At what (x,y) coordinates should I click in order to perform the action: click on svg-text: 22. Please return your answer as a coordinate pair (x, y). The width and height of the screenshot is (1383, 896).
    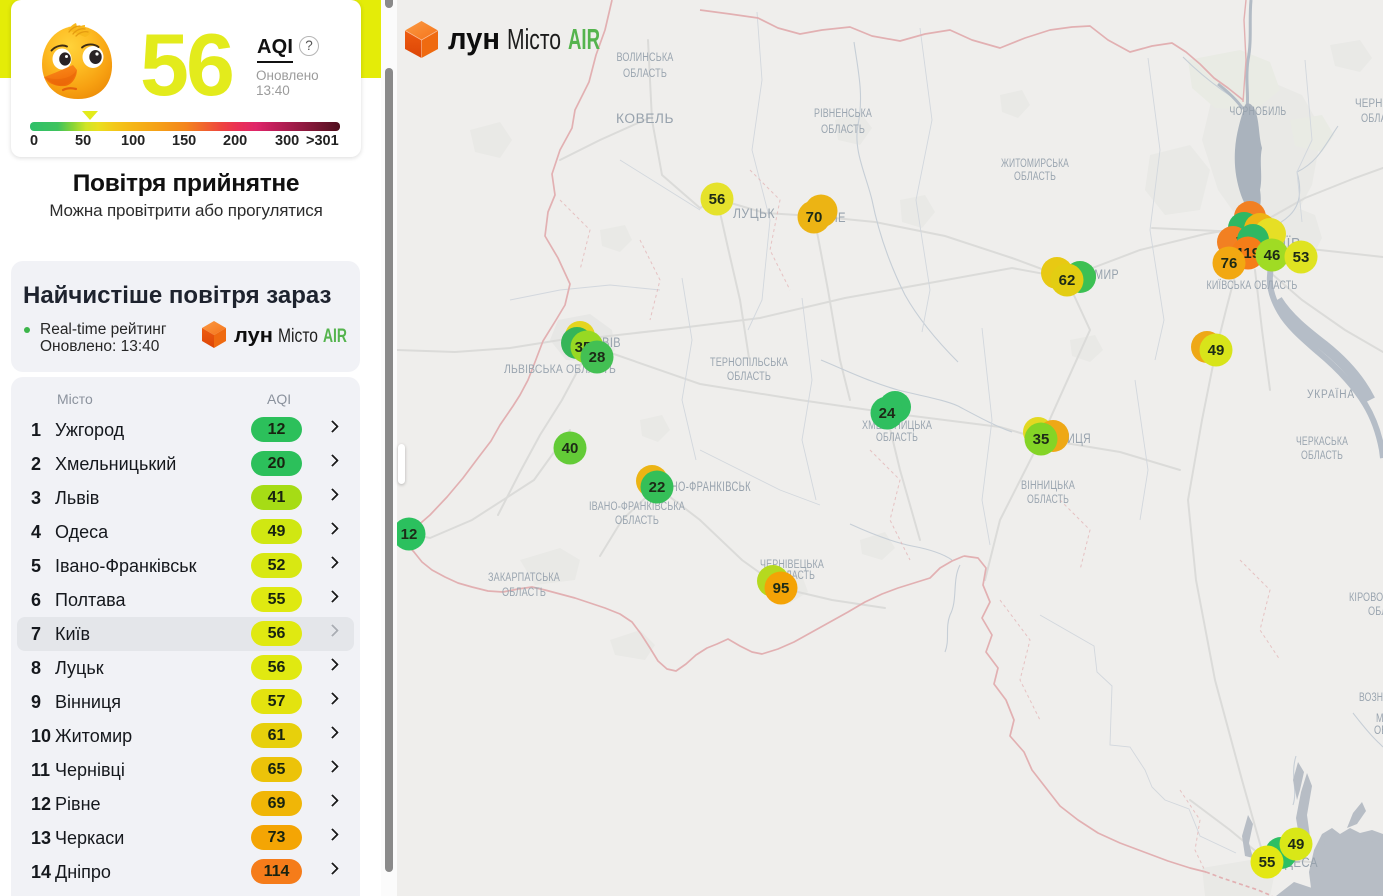
    Looking at the image, I should click on (657, 487).